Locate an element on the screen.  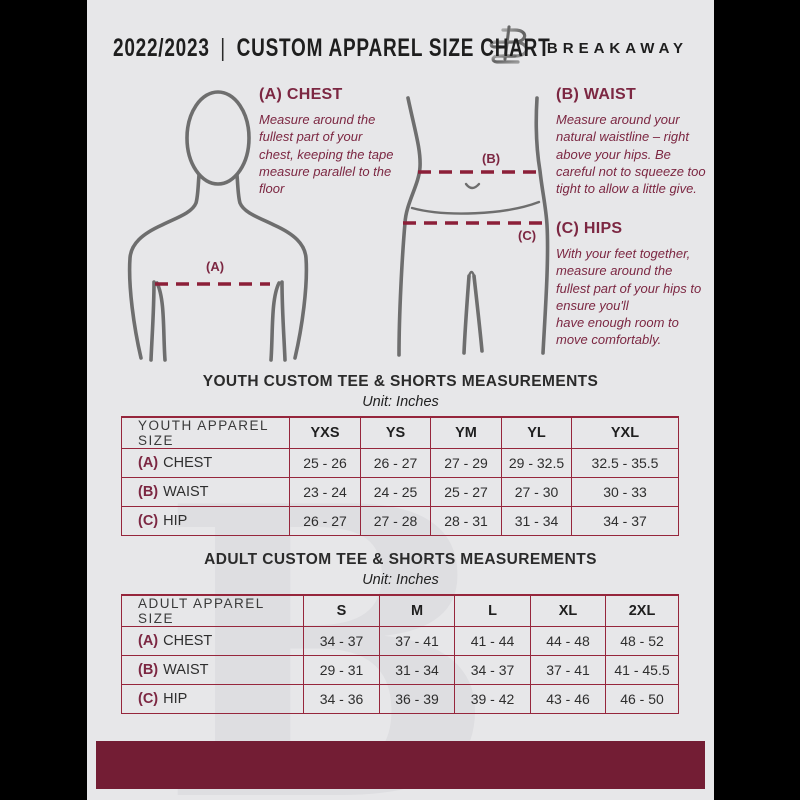
cell: 48 - 52 is located at coordinates (642, 641).